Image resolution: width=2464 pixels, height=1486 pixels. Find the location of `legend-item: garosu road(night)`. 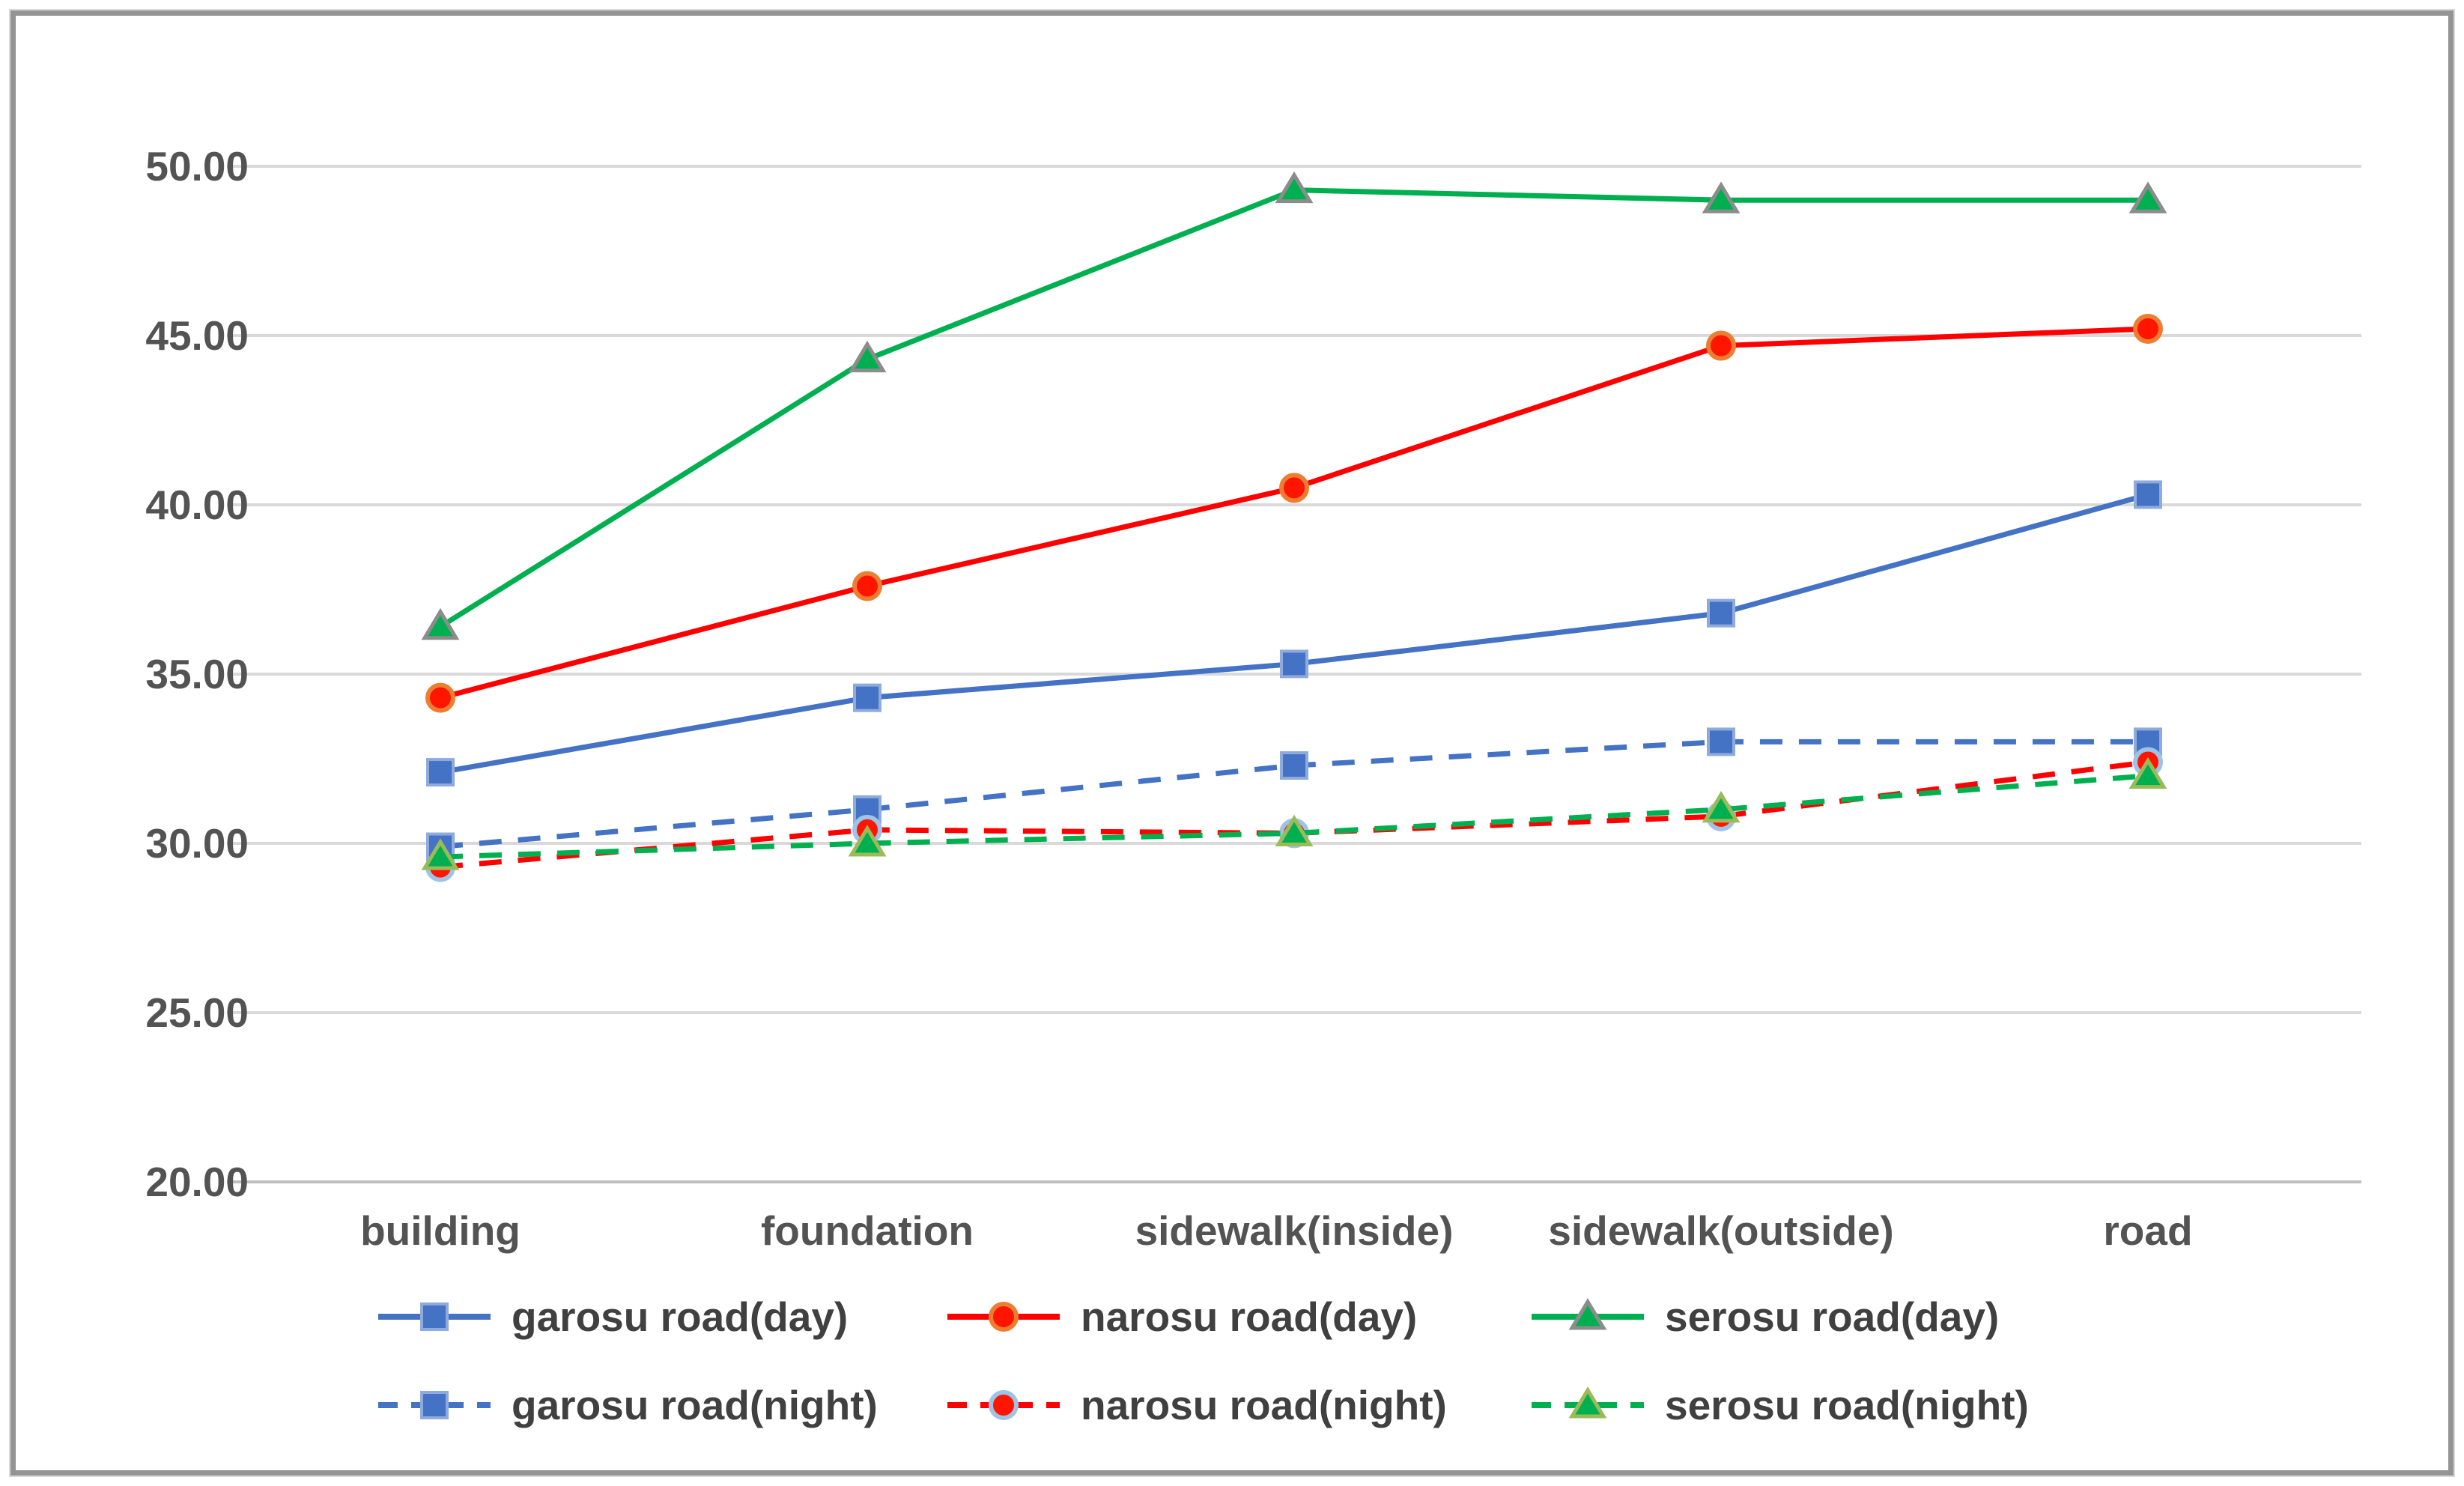

legend-item: garosu road(night) is located at coordinates (628, 1405).